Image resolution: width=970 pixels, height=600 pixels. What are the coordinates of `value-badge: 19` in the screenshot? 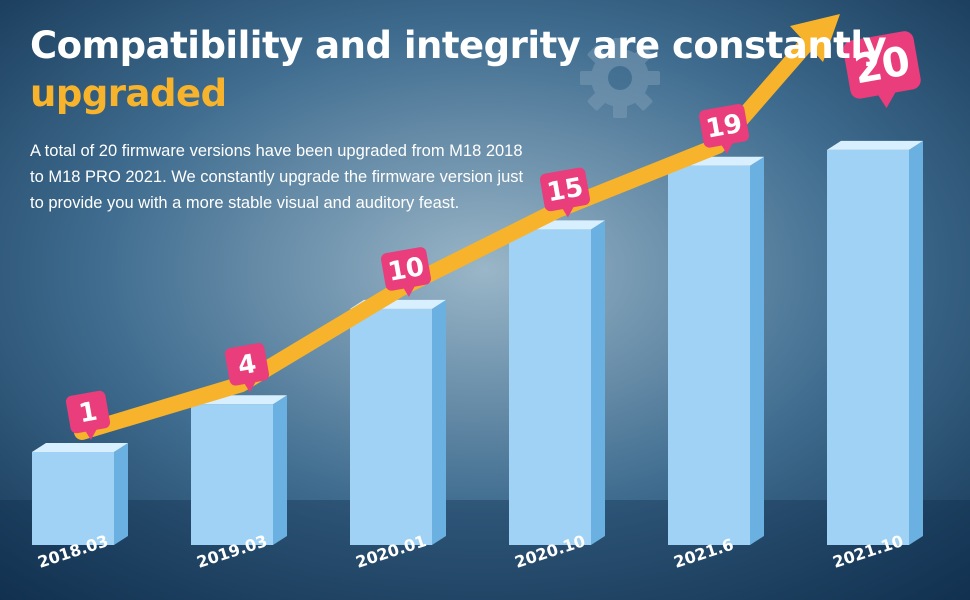 It's located at (724, 129).